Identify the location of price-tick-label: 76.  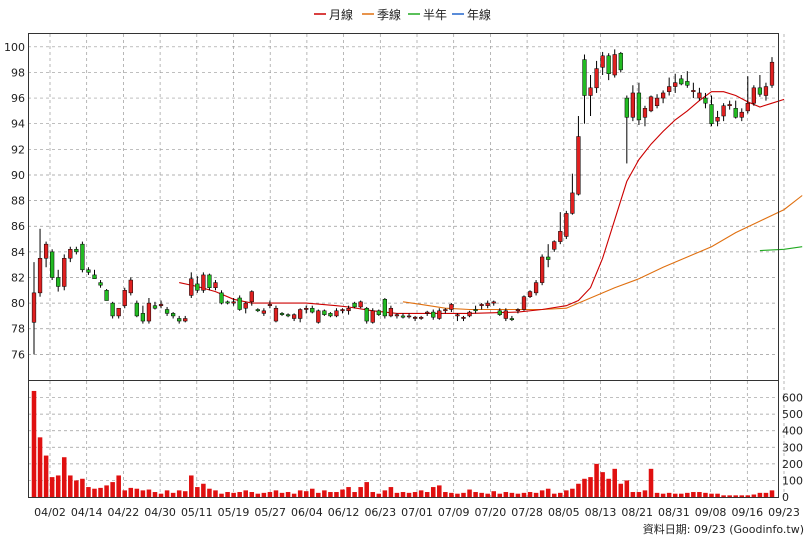
(18, 354).